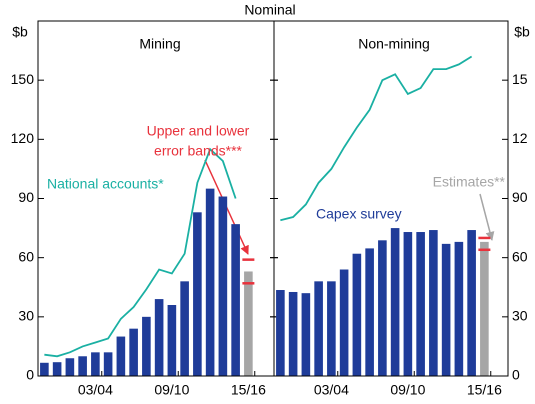 This screenshot has height=404, width=535. What do you see at coordinates (520, 79) in the screenshot?
I see `y-tick-label: 15` at bounding box center [520, 79].